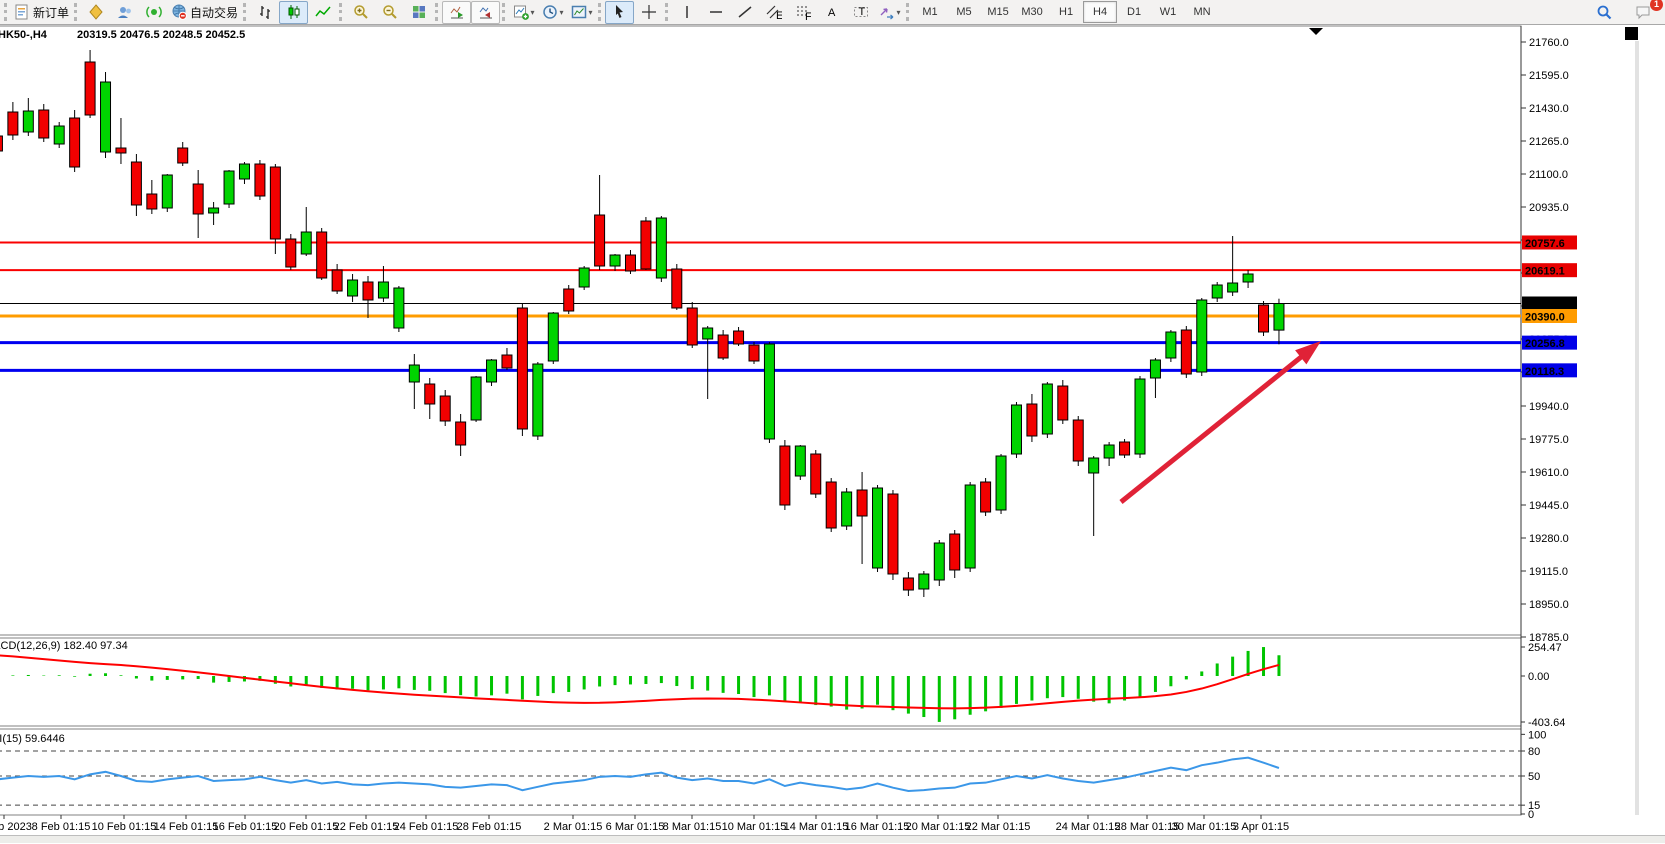  I want to click on signal-icon, so click(153, 12).